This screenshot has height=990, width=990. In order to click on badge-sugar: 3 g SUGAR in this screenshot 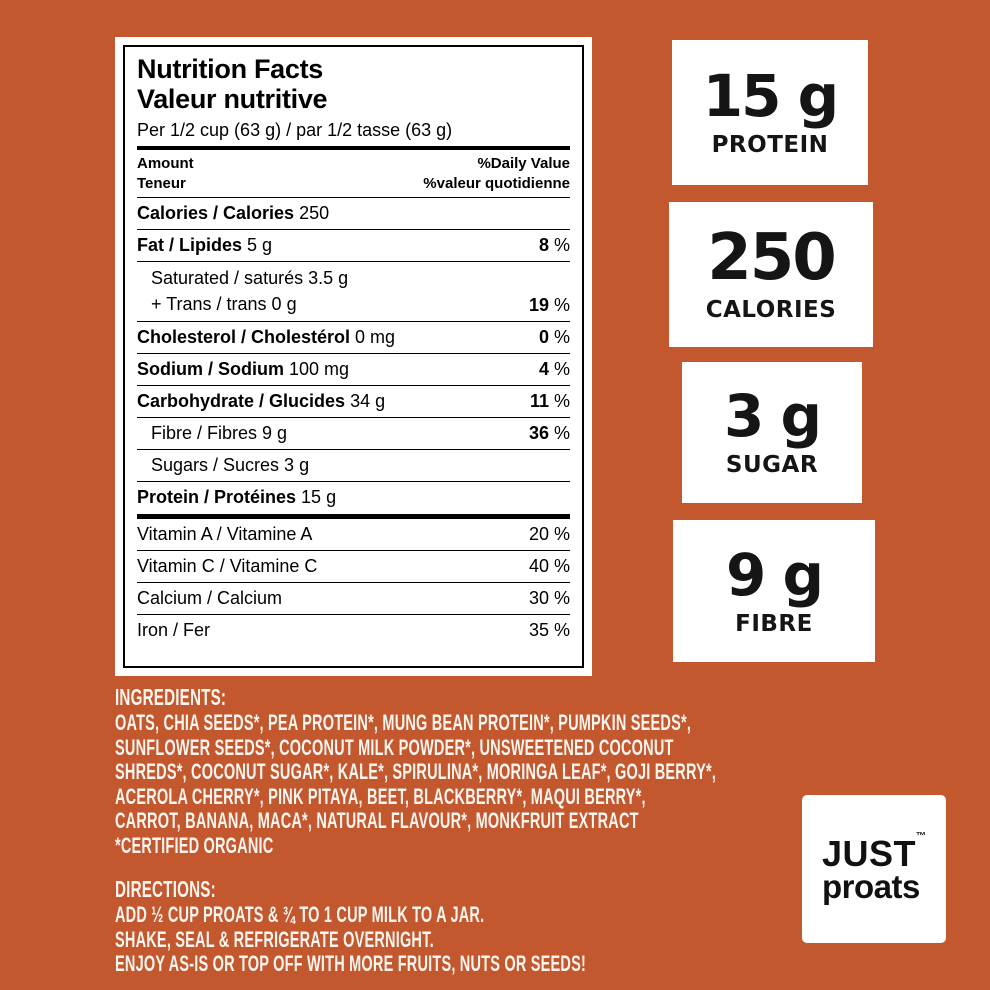, I will do `click(772, 432)`.